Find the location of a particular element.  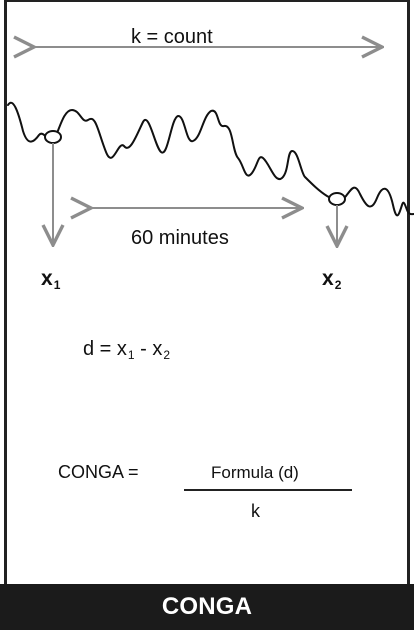

x1-label: x1 is located at coordinates (50, 279).